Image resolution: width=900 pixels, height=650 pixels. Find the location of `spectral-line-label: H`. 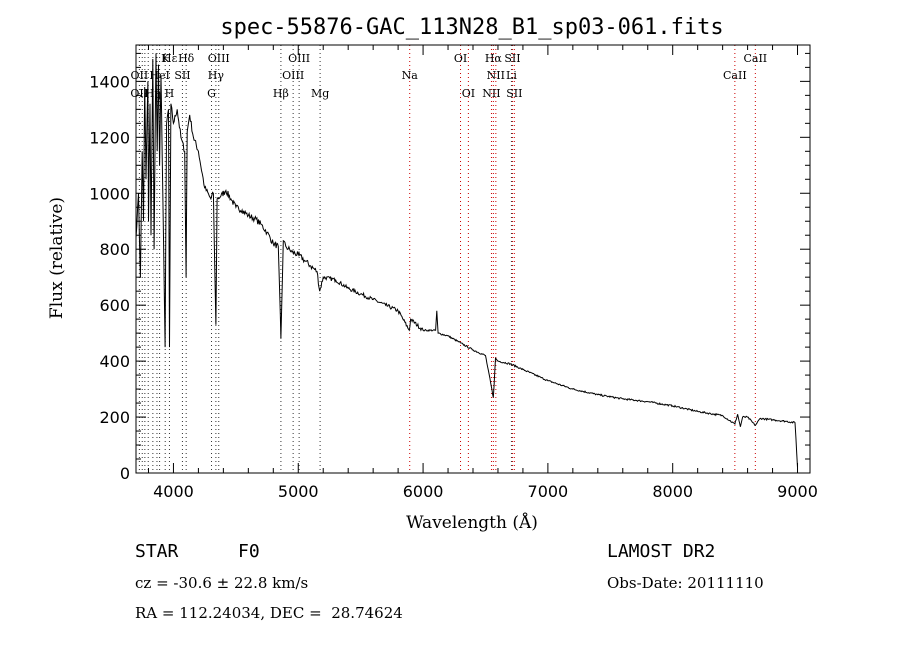

spectral-line-label: H is located at coordinates (170, 93).